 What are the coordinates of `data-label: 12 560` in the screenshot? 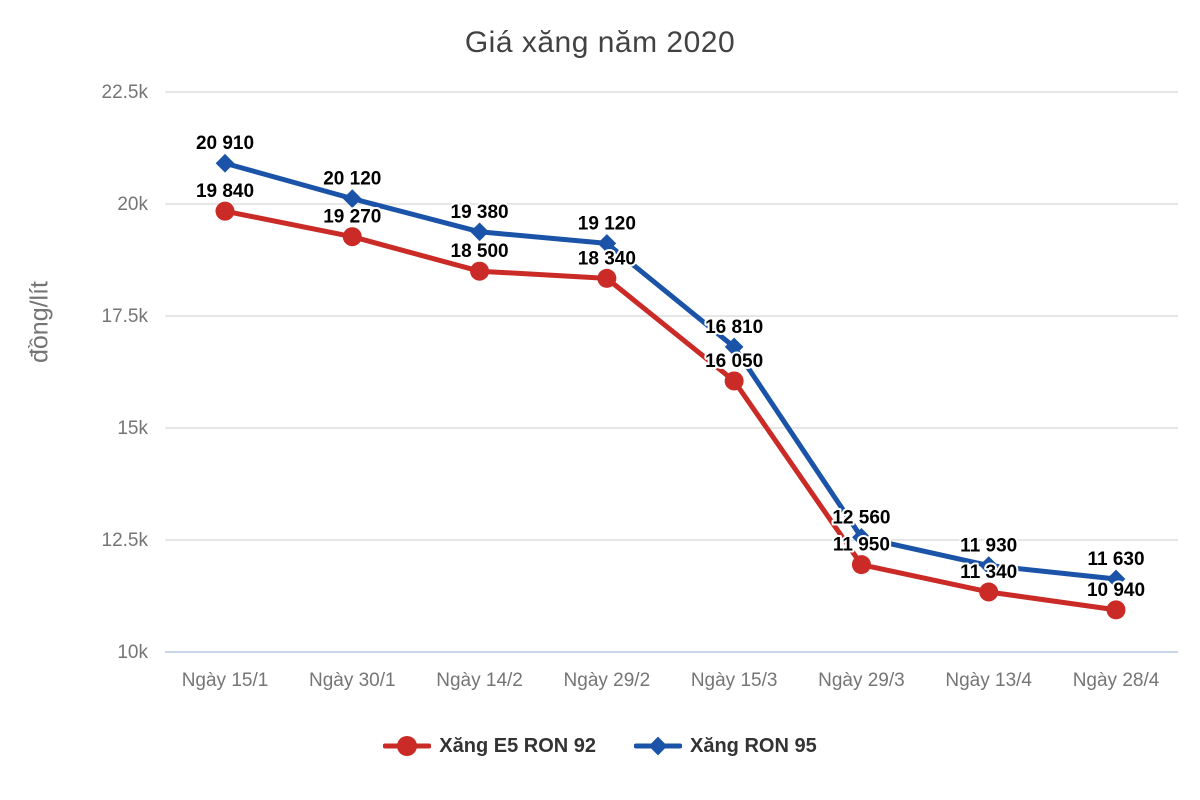 It's located at (861, 517).